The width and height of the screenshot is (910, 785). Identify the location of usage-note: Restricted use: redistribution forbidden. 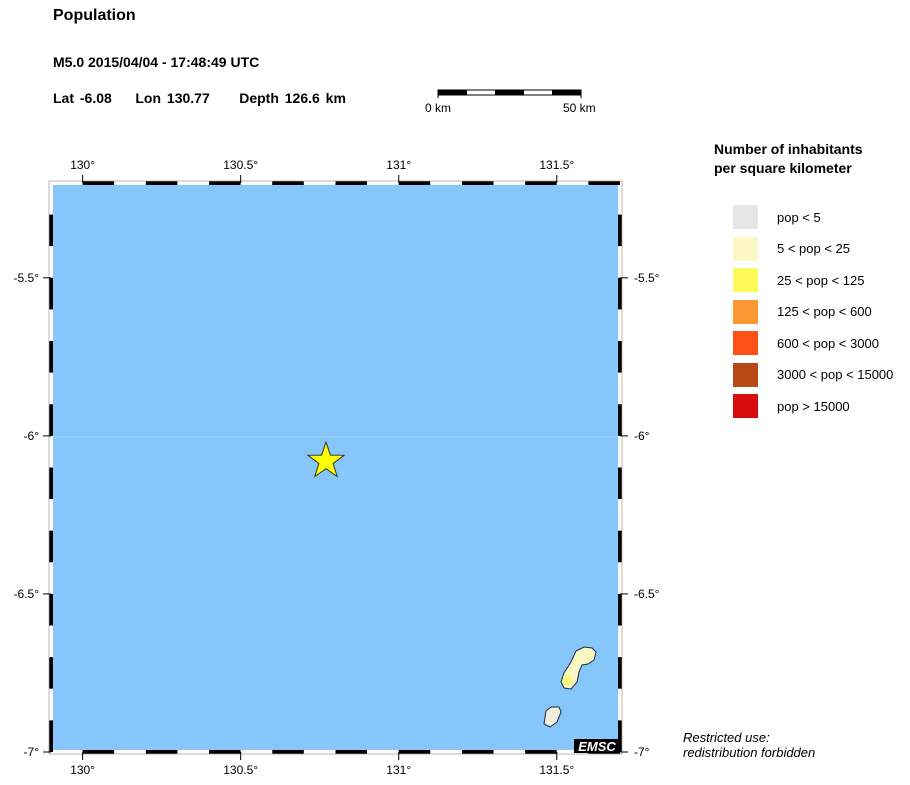
(749, 745).